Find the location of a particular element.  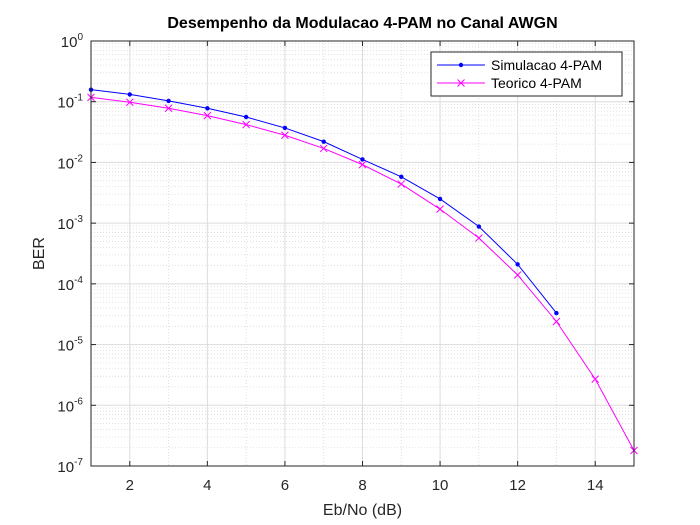

y-tick-labels: 10⁰ 10⁻¹ 10⁻² 10⁻³ 10⁻⁴ 10⁻⁵ 10⁻⁶ 10⁻⁷ is located at coordinates (70, 254).